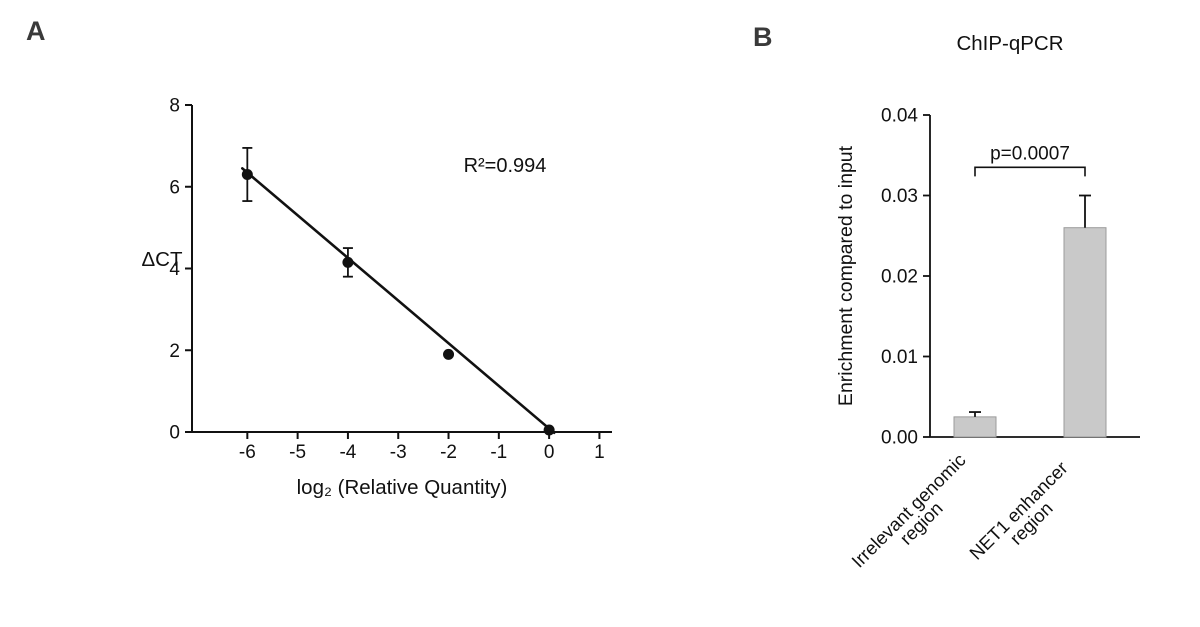  I want to click on y-tick-label: 2, so click(174, 351).